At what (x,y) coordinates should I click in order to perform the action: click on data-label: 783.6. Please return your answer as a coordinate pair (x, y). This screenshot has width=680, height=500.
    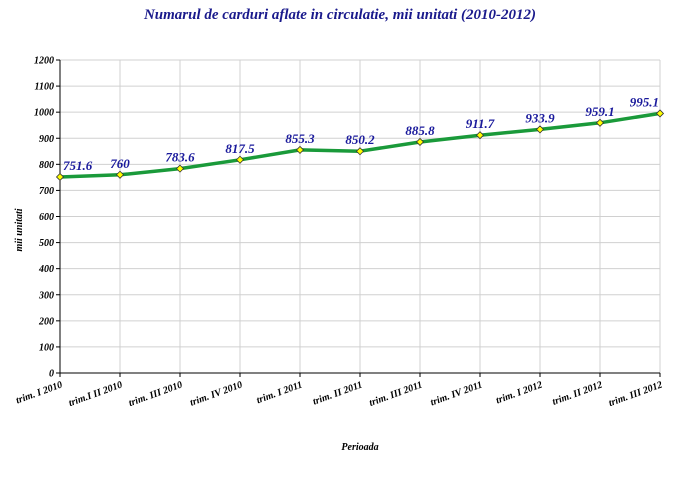
    Looking at the image, I should click on (180, 157).